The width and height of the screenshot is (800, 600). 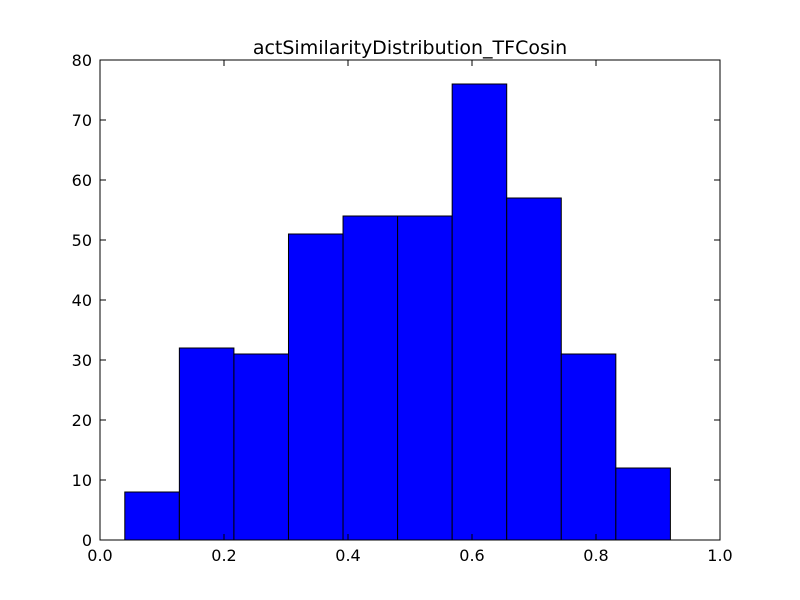 I want to click on y-tick-label: 30, so click(x=82, y=360).